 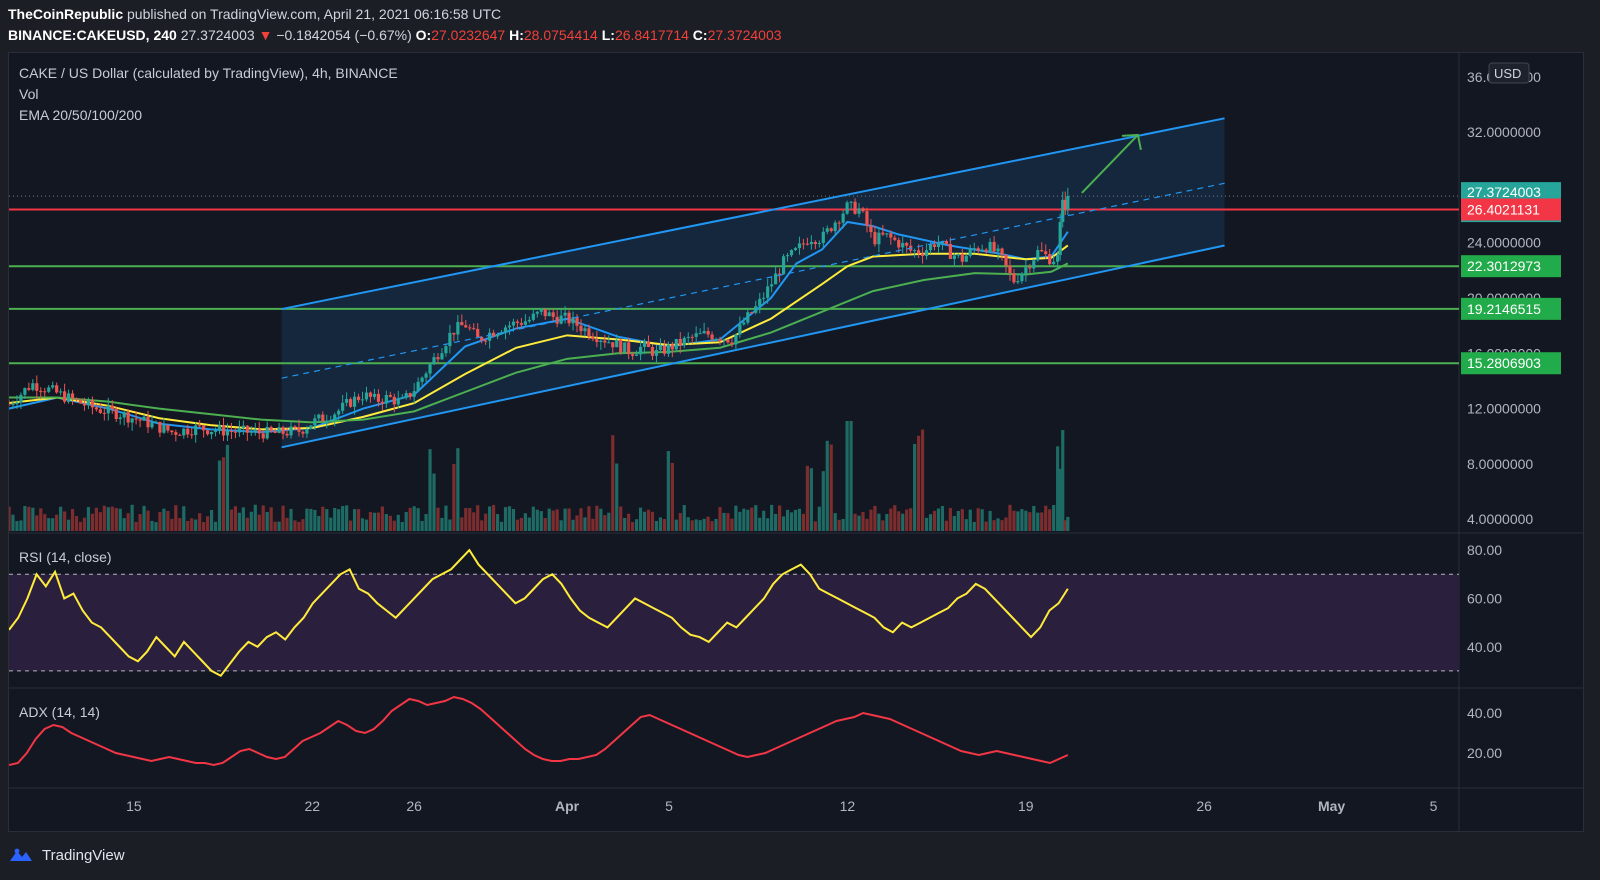 What do you see at coordinates (29, 94) in the screenshot?
I see `volume-legend: Vol` at bounding box center [29, 94].